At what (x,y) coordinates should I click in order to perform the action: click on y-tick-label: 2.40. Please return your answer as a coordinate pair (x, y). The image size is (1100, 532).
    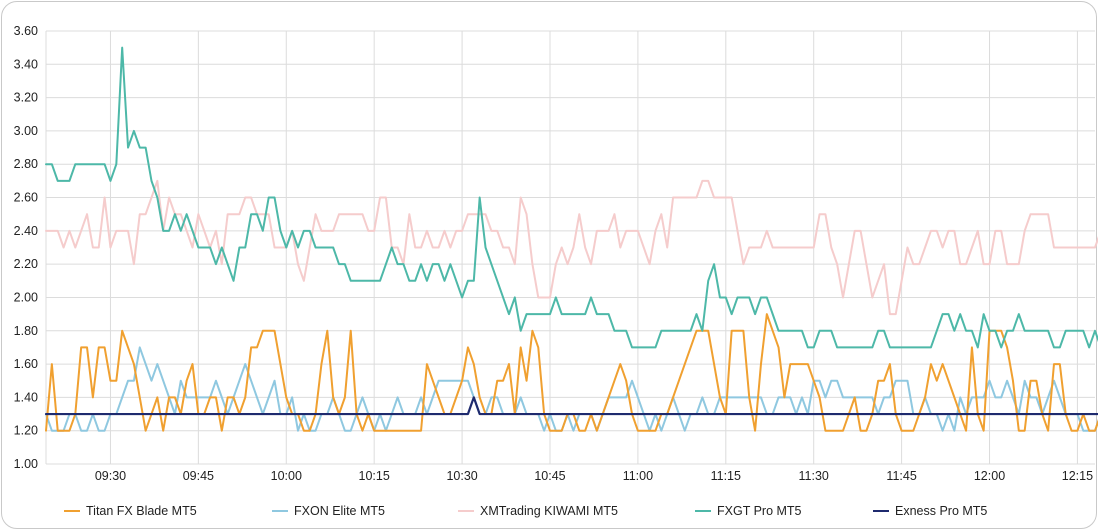
    Looking at the image, I should click on (26, 231).